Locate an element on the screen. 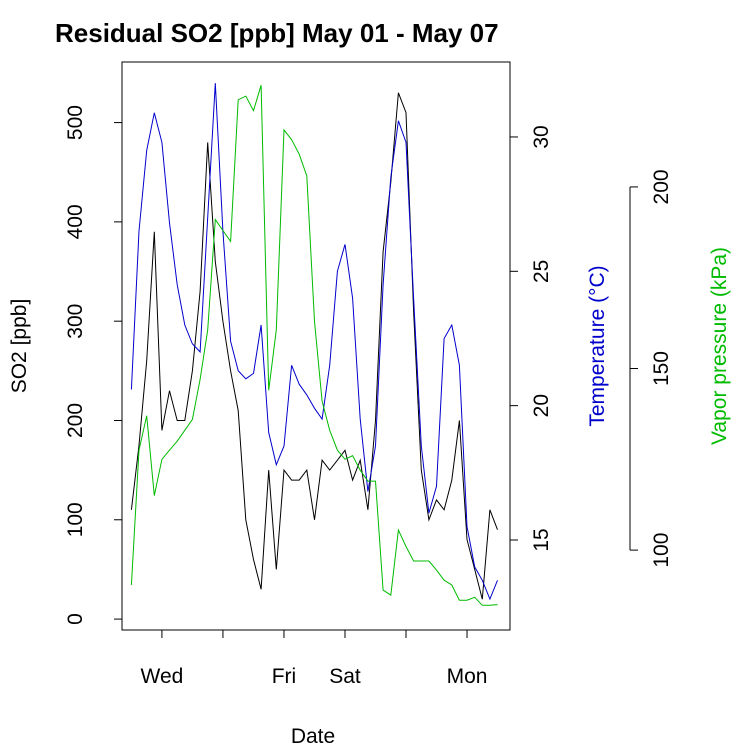 The width and height of the screenshot is (750, 750). tick-label: 20 is located at coordinates (541, 405).